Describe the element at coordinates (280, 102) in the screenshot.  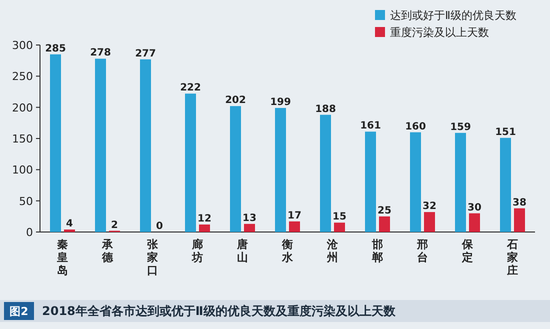
I see `data-label: 199` at that location.